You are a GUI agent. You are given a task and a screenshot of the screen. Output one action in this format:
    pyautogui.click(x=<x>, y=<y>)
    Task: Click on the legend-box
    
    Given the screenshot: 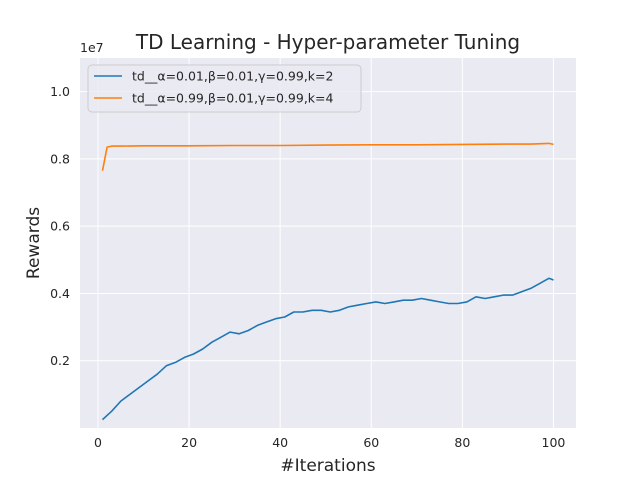 What is the action you would take?
    pyautogui.click(x=224, y=88)
    